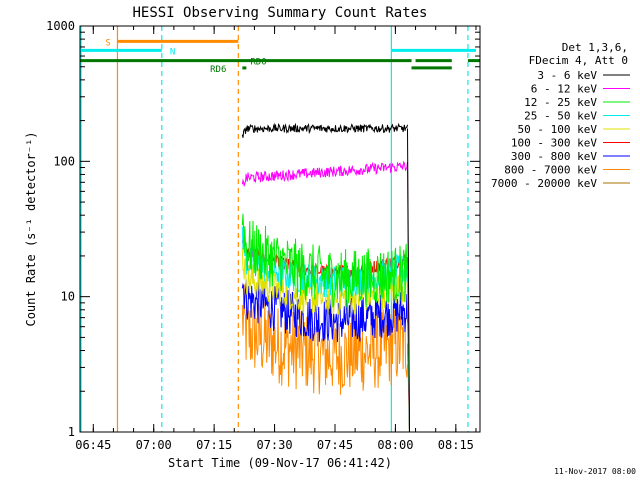  Describe the element at coordinates (595, 47) in the screenshot. I see `legend-header-line-1: Det 1,3,6,` at that location.